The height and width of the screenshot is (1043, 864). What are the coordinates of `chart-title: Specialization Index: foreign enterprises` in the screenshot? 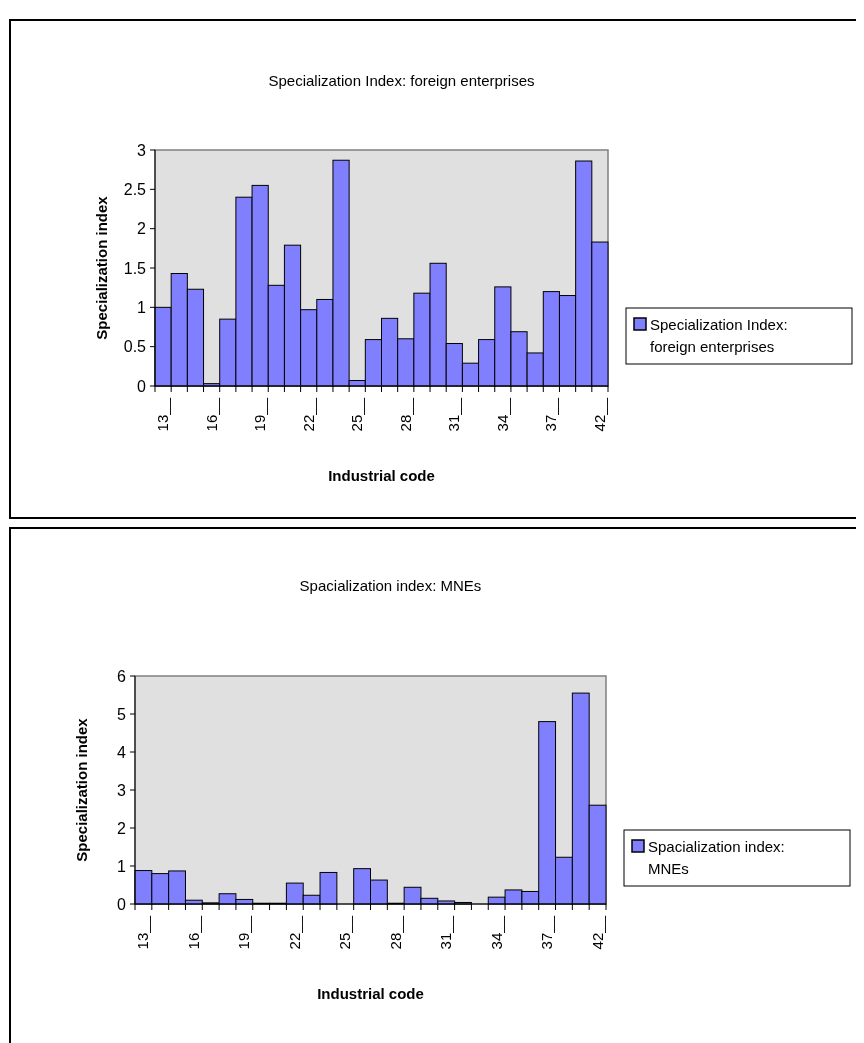 It's located at (401, 80).